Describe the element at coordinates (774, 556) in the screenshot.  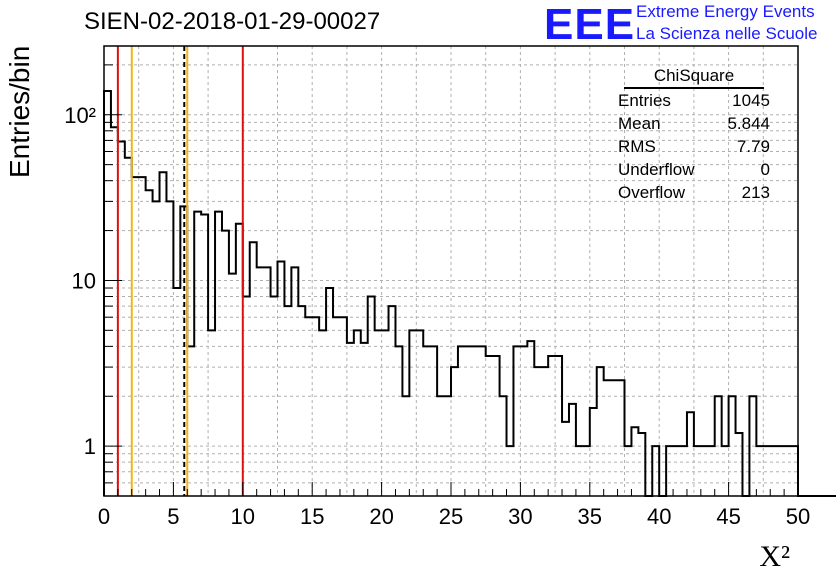
I see `x-axis-label: X²` at that location.